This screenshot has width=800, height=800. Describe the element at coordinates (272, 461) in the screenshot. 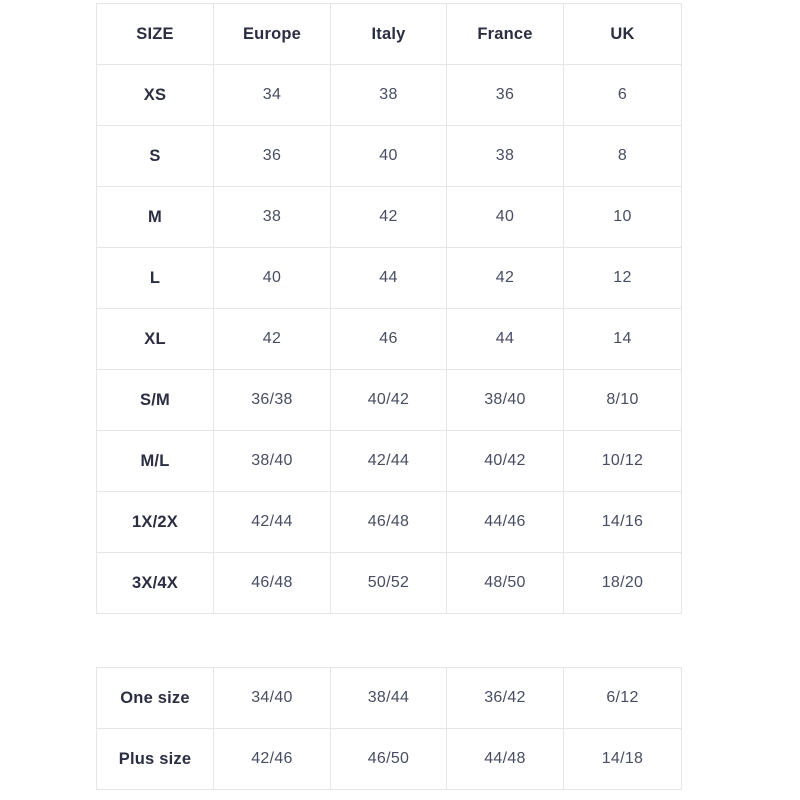

I see `cell-europe: 38/40` at that location.